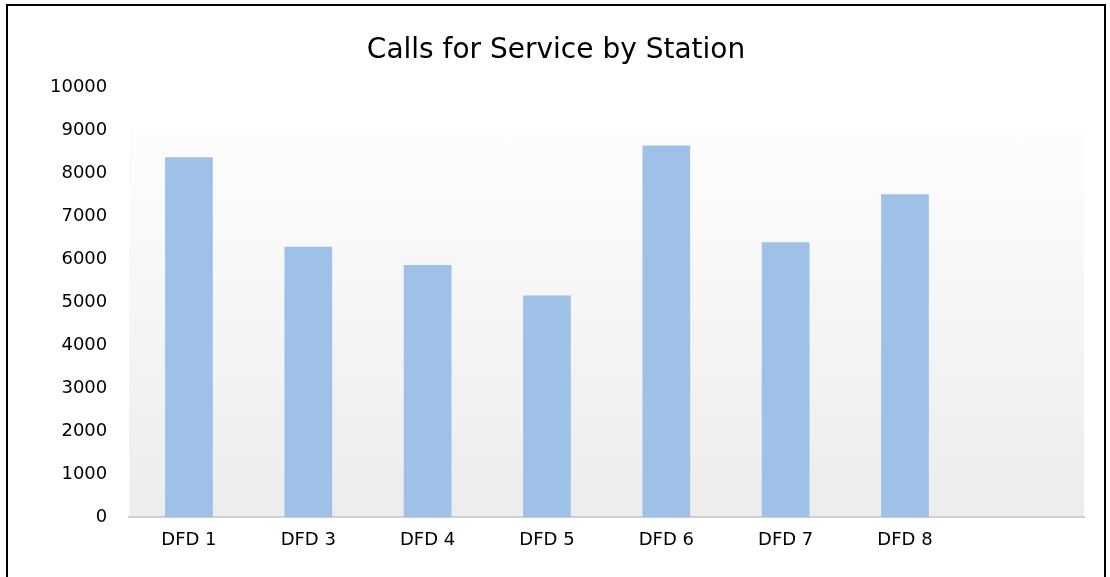  Describe the element at coordinates (84, 344) in the screenshot. I see `y-tick-label: 4000` at that location.